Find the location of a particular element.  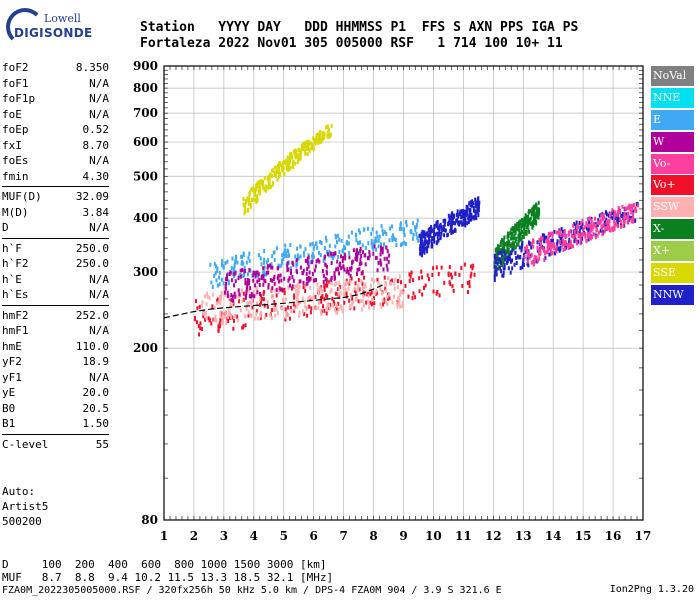

freq-tick-label: 6 is located at coordinates (314, 536).